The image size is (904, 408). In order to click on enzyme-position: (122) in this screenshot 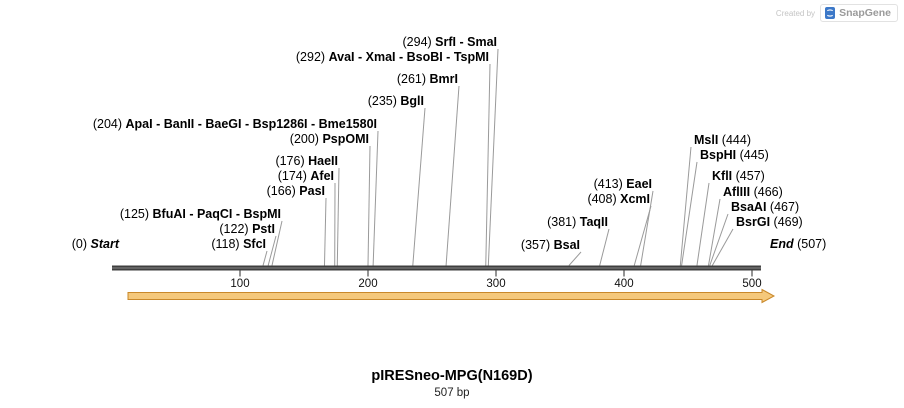, I will do `click(234, 229)`.